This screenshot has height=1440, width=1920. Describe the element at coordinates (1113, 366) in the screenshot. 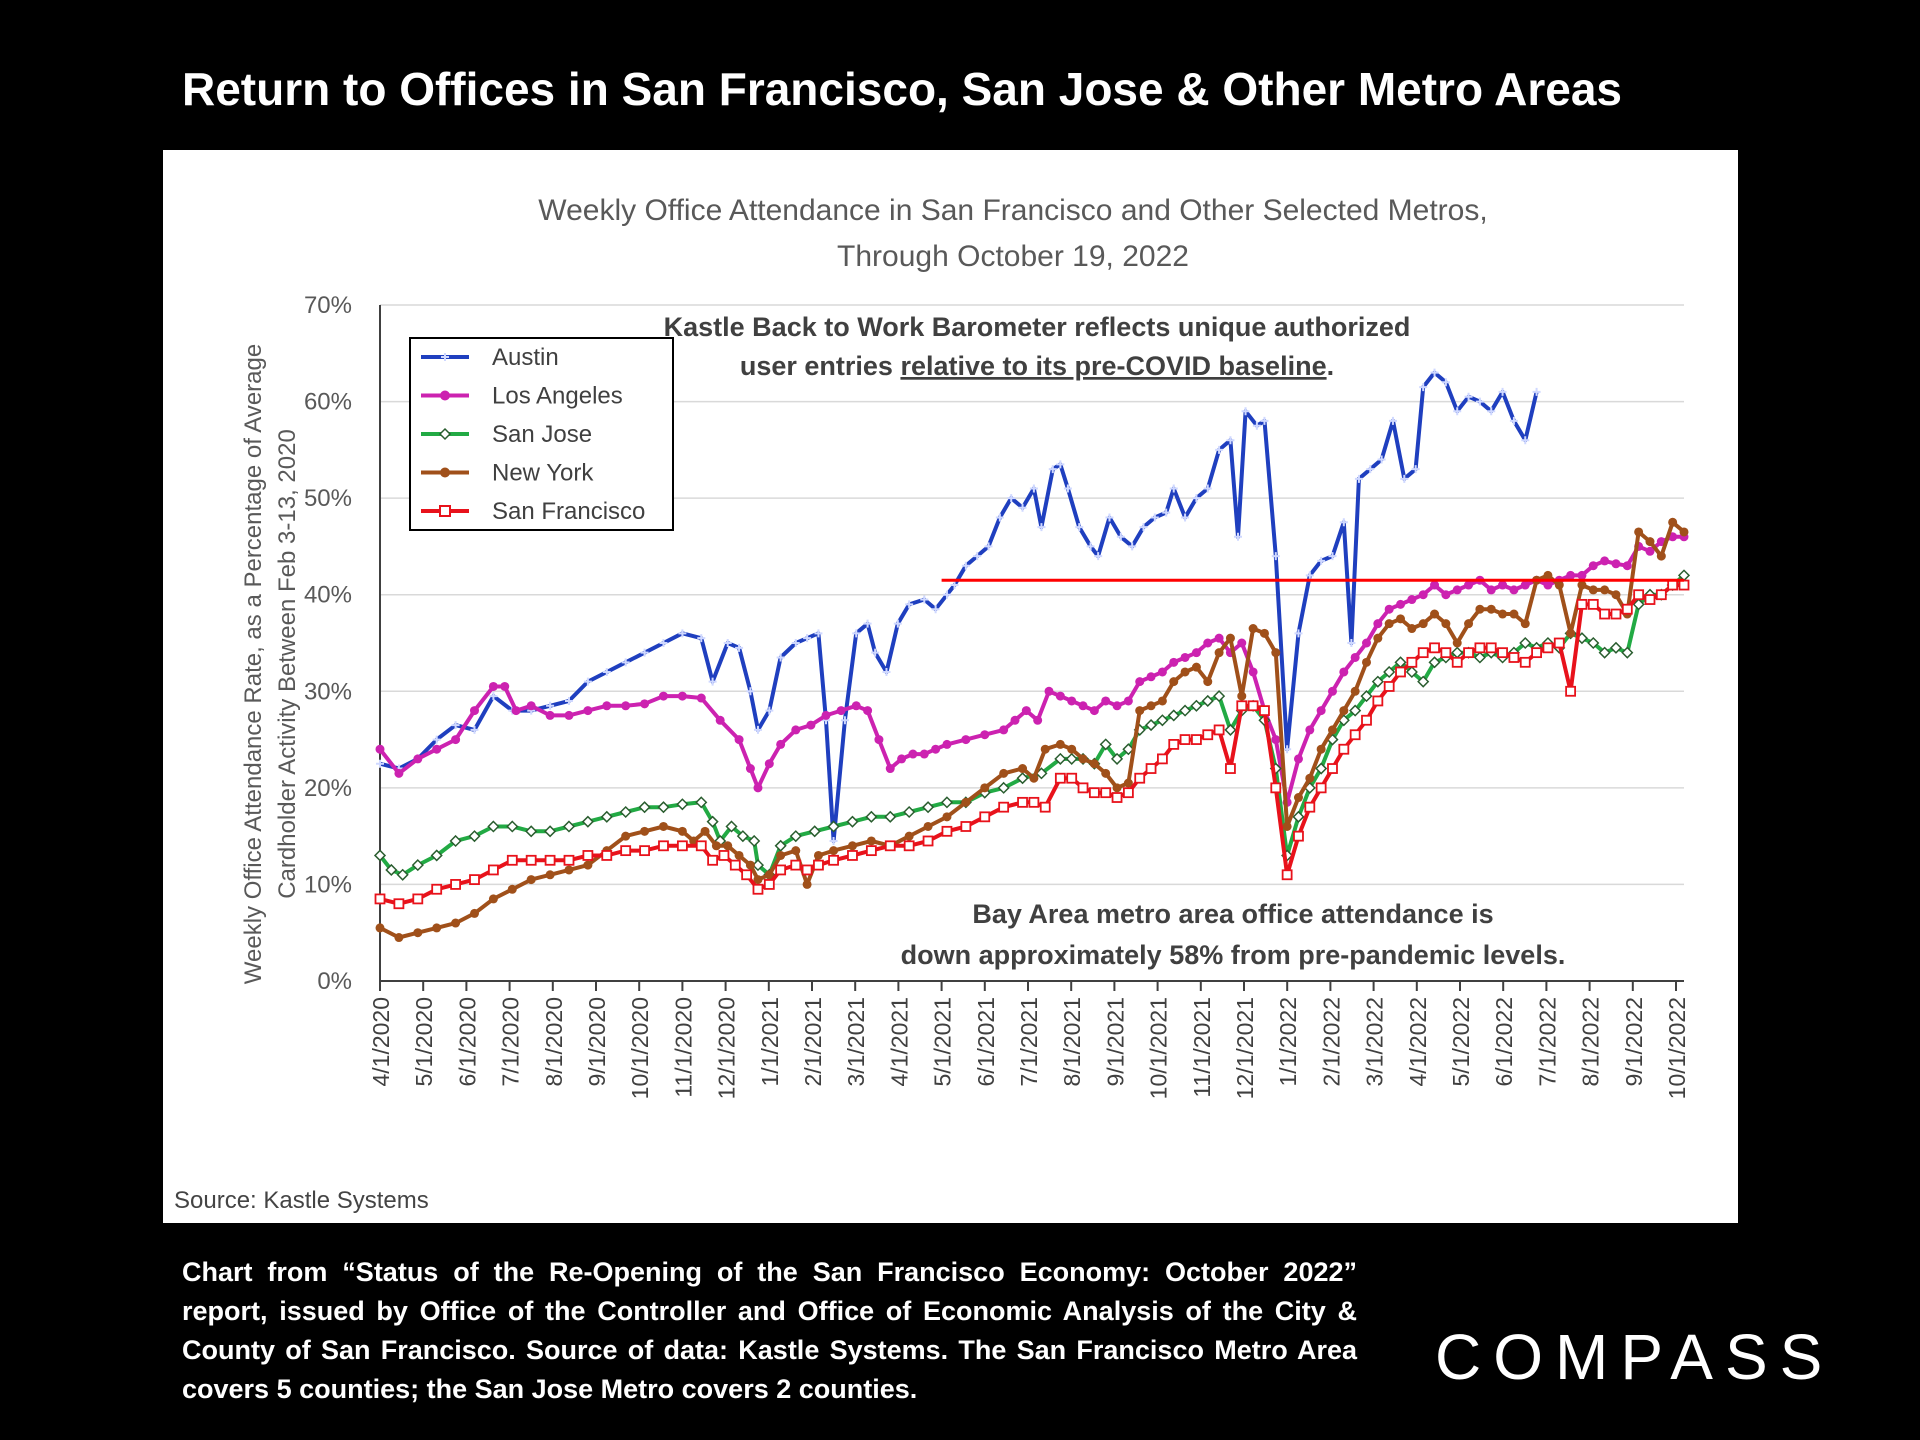

I see `annotation-top-underlined: relative to its pre-COVID baseline` at that location.